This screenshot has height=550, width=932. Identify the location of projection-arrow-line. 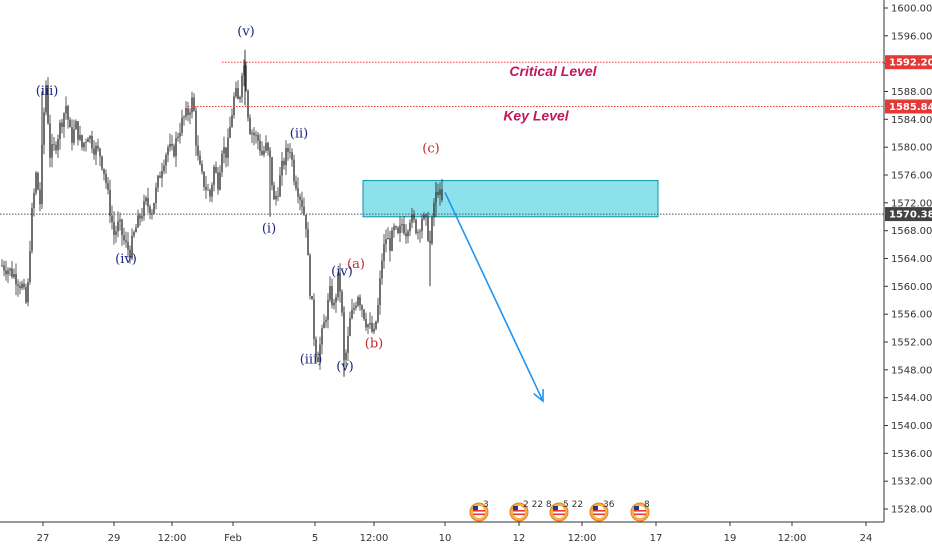
(494, 297).